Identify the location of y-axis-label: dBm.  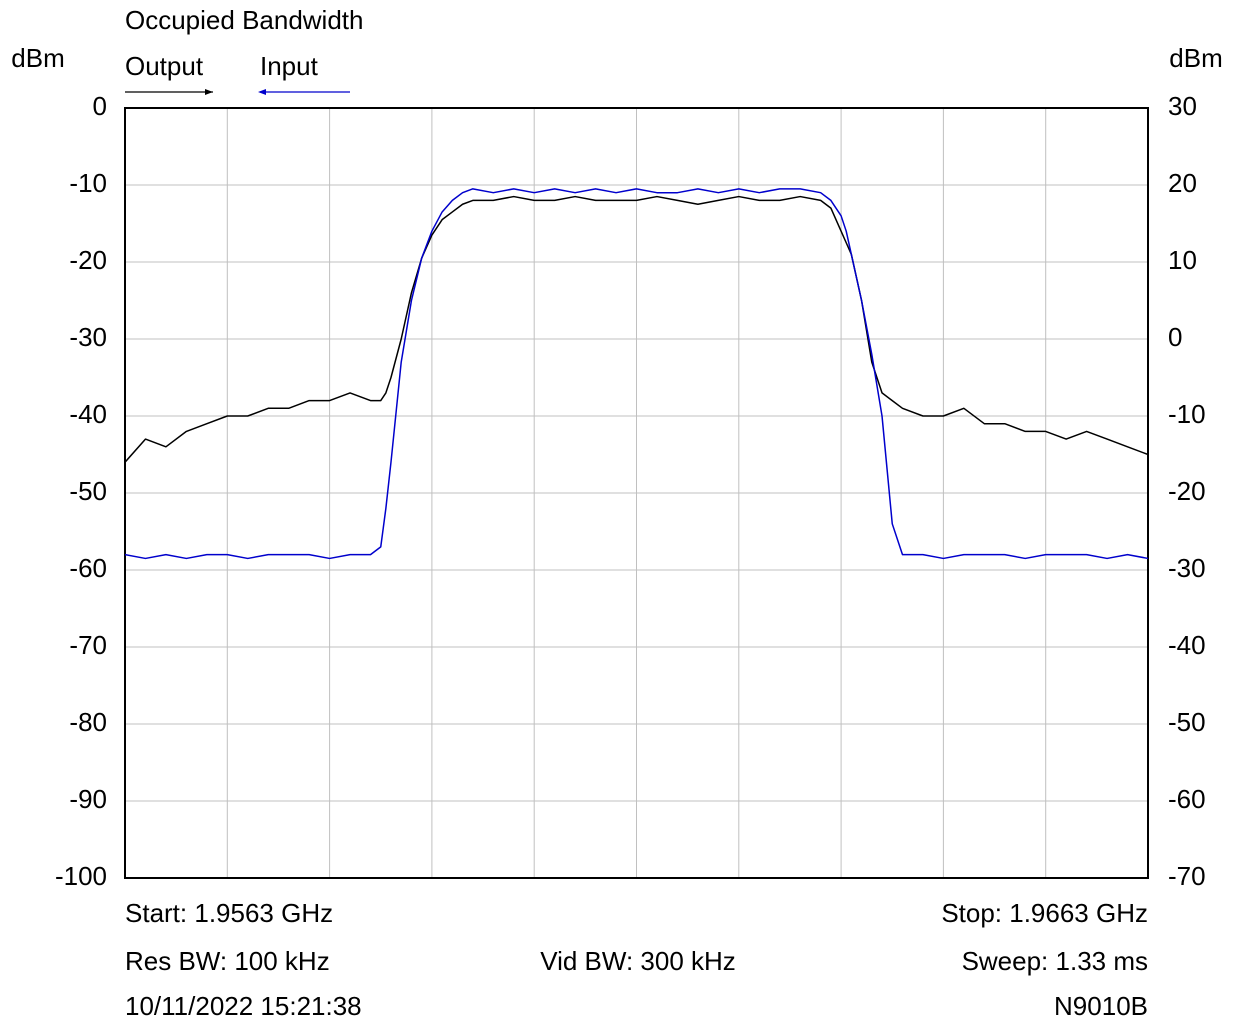
(37, 58).